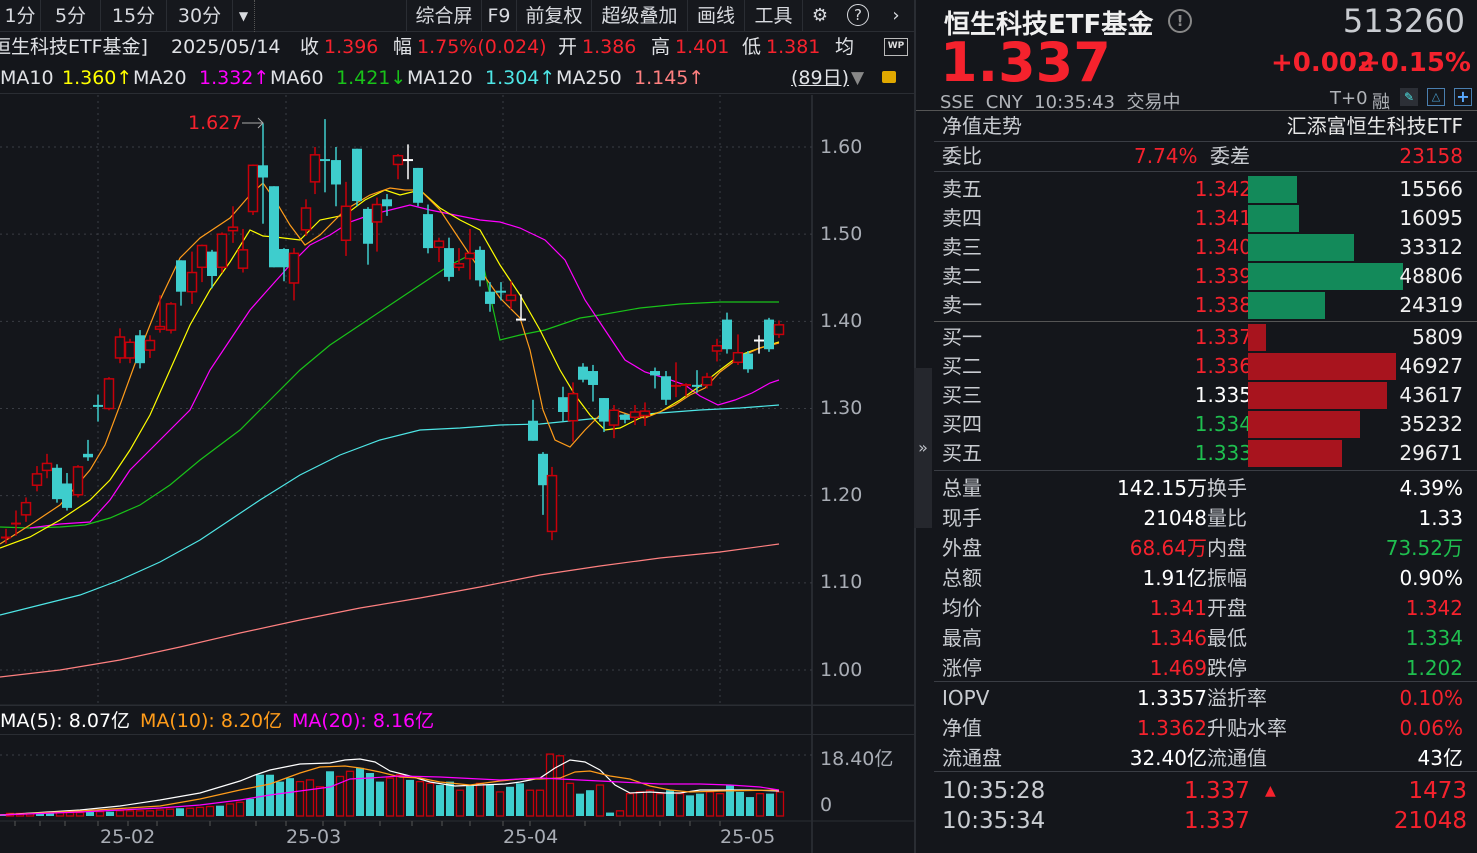  I want to click on tick-price: 1.337, so click(1217, 821).